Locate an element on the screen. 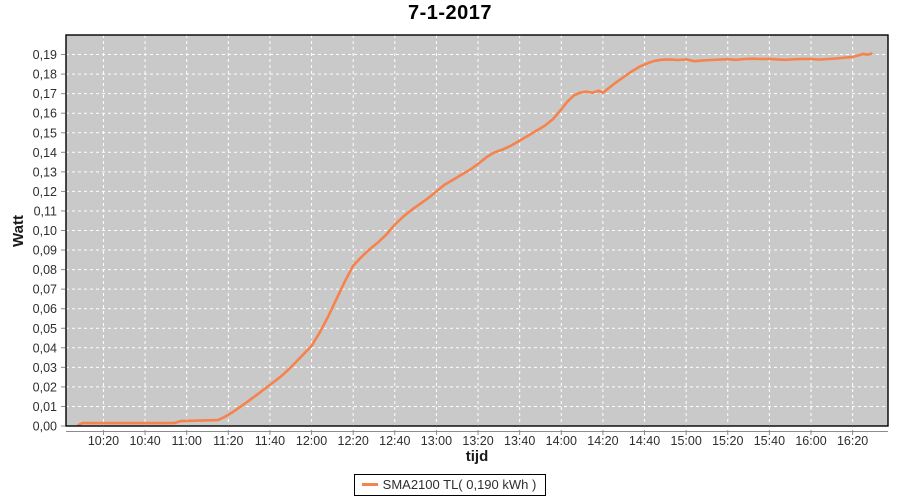  y-tick-label: 0,08 is located at coordinates (45, 270).